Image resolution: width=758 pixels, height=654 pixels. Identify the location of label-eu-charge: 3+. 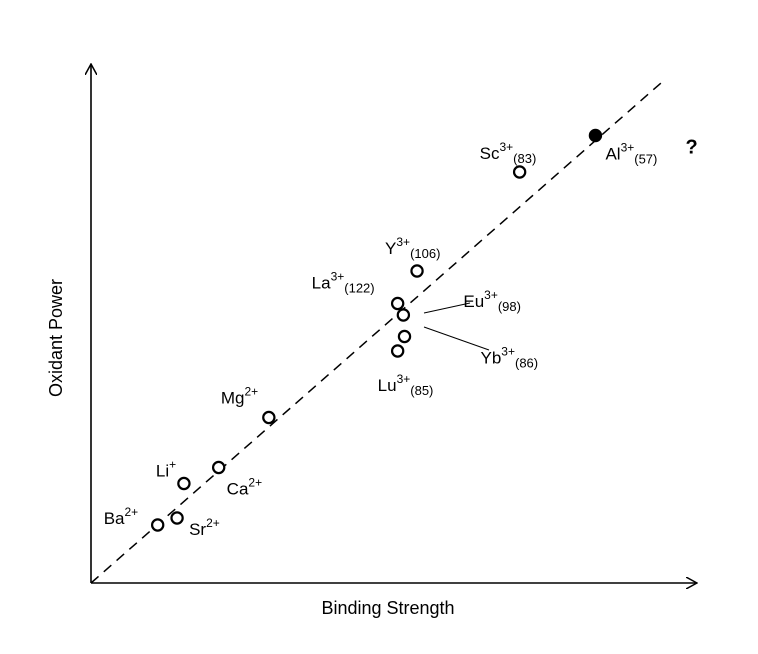
(491, 295).